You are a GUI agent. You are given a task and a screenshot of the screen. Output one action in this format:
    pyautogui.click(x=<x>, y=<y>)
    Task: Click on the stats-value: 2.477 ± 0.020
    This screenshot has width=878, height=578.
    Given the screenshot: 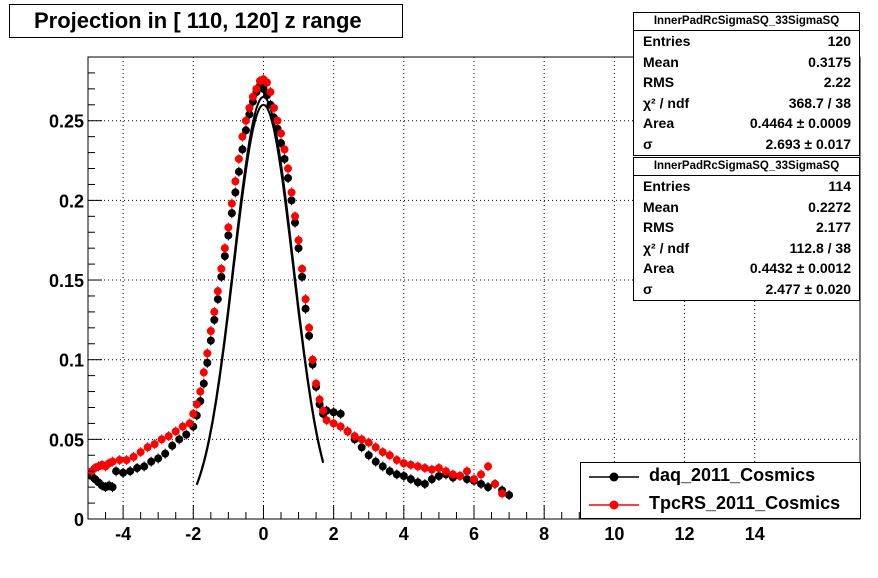 What is the action you would take?
    pyautogui.click(x=808, y=288)
    